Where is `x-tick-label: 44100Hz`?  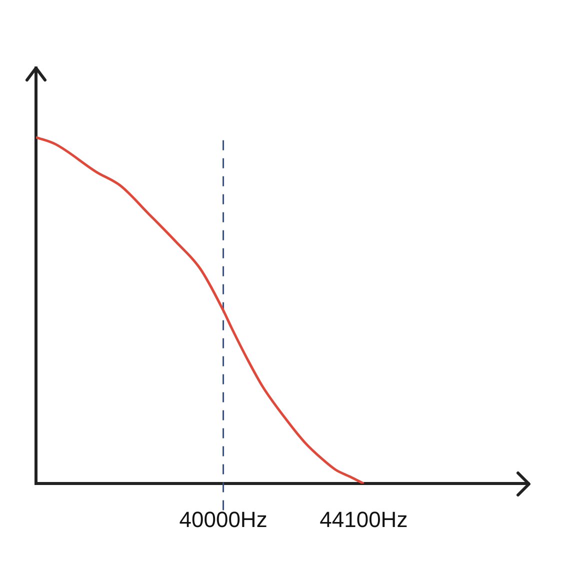 x-tick-label: 44100Hz is located at coordinates (364, 519).